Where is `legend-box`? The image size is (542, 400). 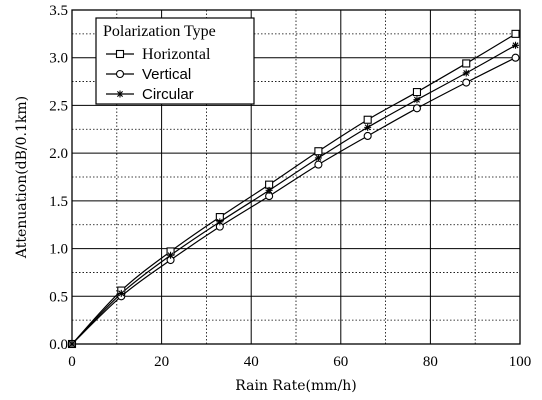
legend-box is located at coordinates (175, 61).